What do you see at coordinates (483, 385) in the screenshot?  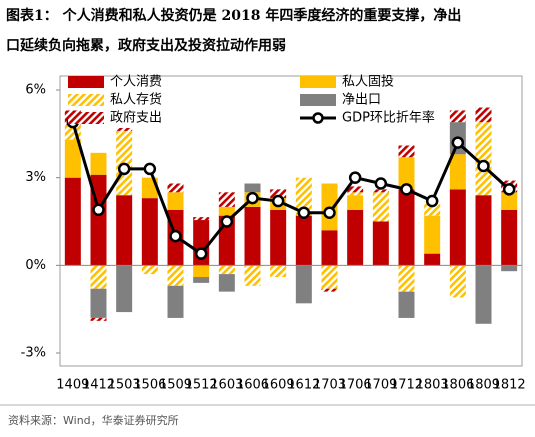 I see `x-tick-label: 1809` at bounding box center [483, 385].